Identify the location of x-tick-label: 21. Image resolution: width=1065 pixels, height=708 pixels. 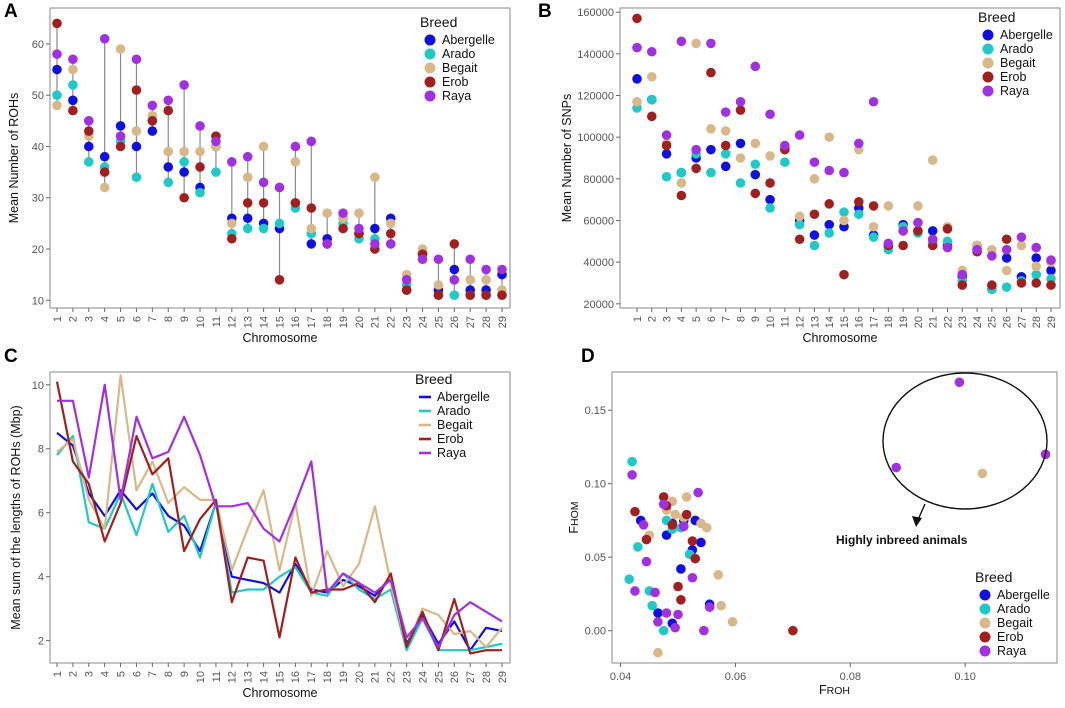
(934, 322).